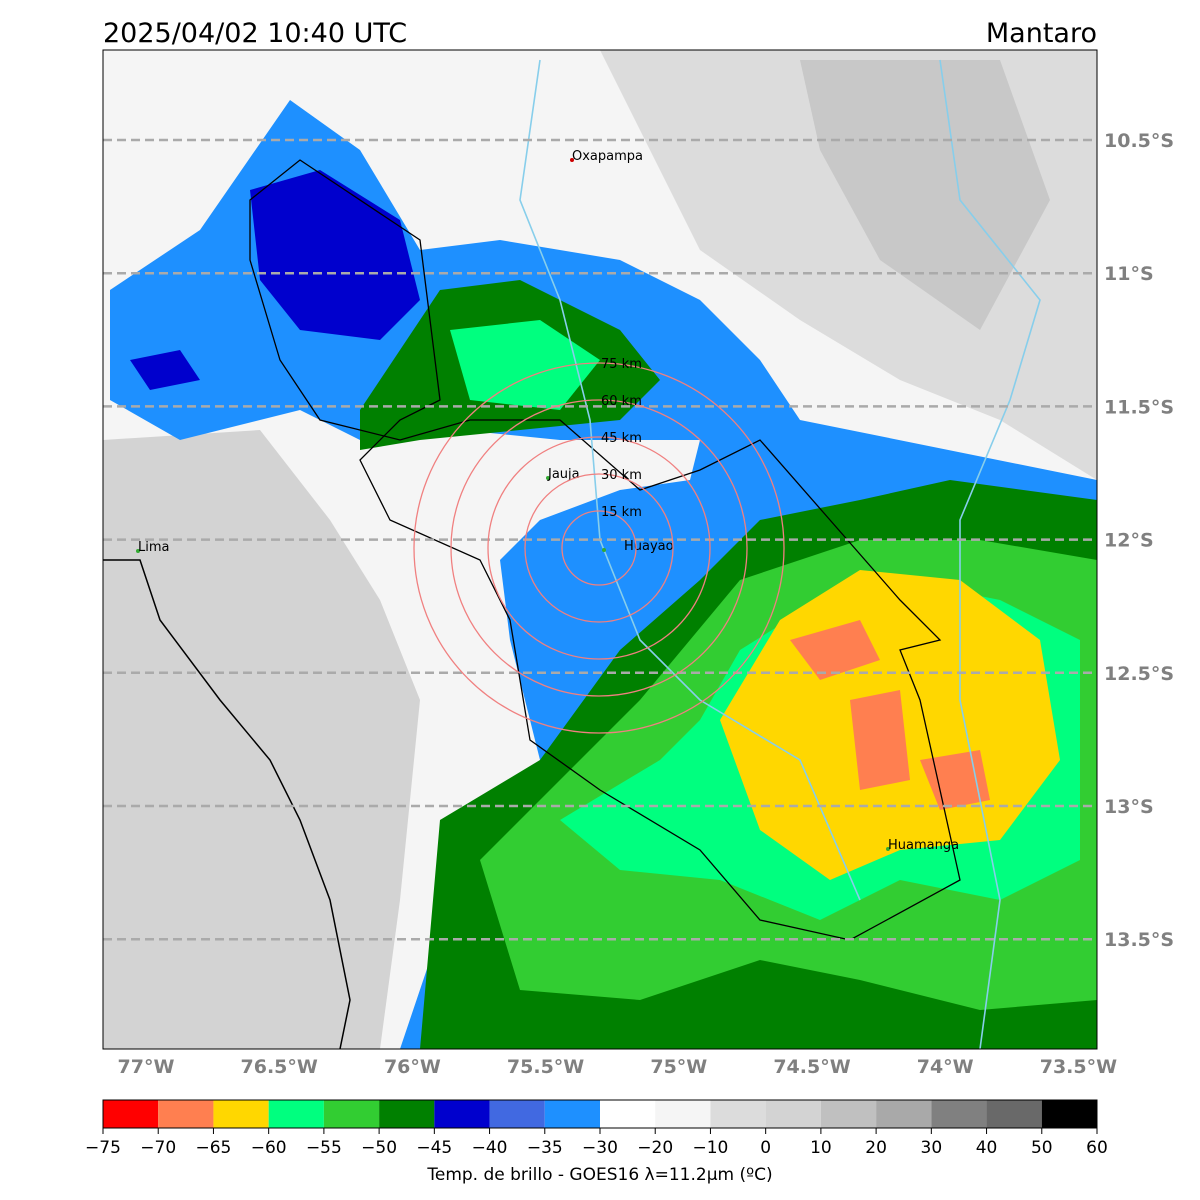 The height and width of the screenshot is (1200, 1200). What do you see at coordinates (1139, 674) in the screenshot?
I see `lat-label: 12.5°S` at bounding box center [1139, 674].